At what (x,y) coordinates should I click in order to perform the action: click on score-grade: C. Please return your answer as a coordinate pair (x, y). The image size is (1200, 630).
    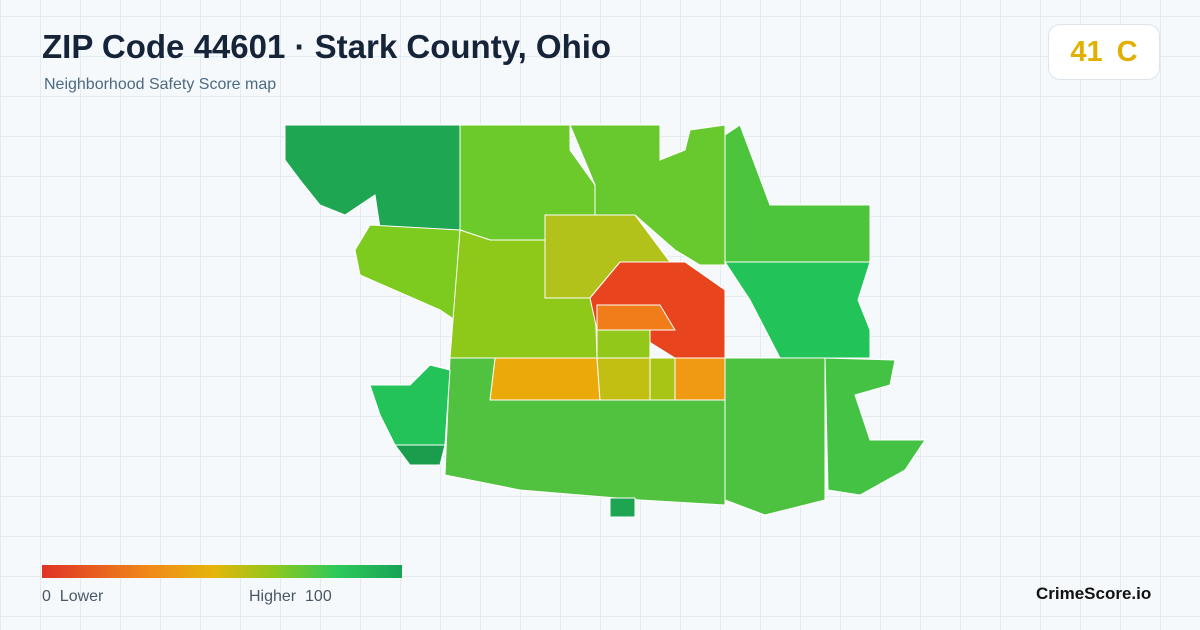
    Looking at the image, I should click on (1127, 51).